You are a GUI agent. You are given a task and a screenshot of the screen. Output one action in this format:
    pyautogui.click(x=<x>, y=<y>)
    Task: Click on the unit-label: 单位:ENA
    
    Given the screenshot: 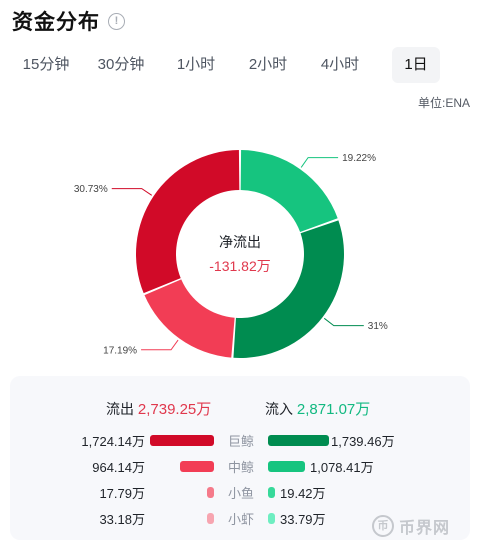 What is the action you would take?
    pyautogui.click(x=443, y=103)
    